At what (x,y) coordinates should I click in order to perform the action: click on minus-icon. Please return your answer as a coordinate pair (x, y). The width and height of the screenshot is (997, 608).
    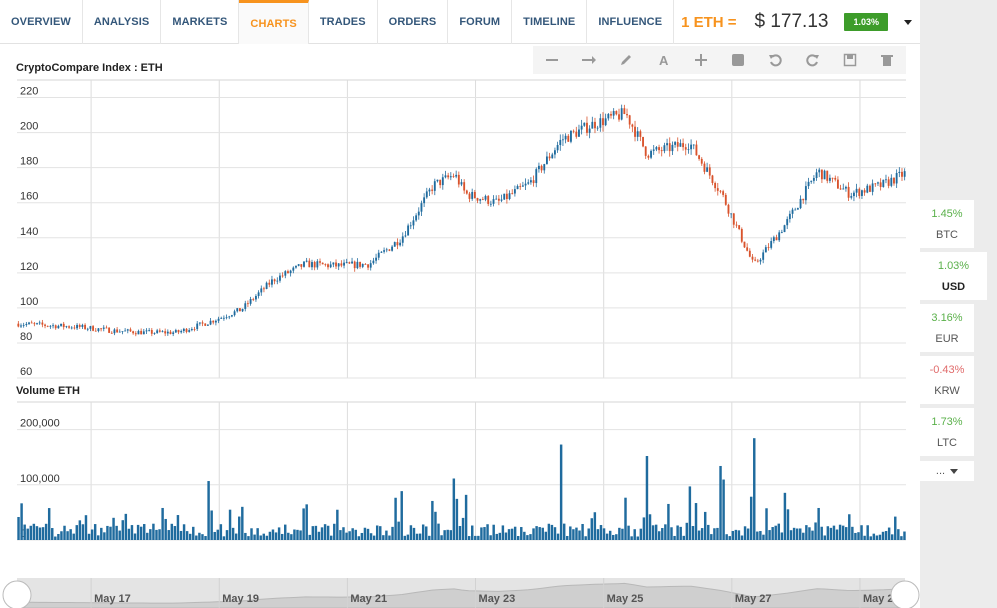
    Looking at the image, I should click on (552, 60).